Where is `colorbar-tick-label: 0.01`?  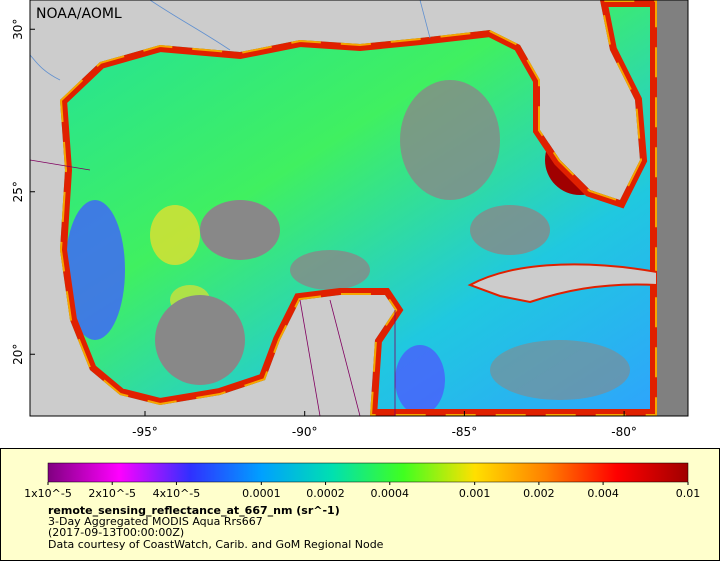
colorbar-tick-label: 0.01 is located at coordinates (688, 493).